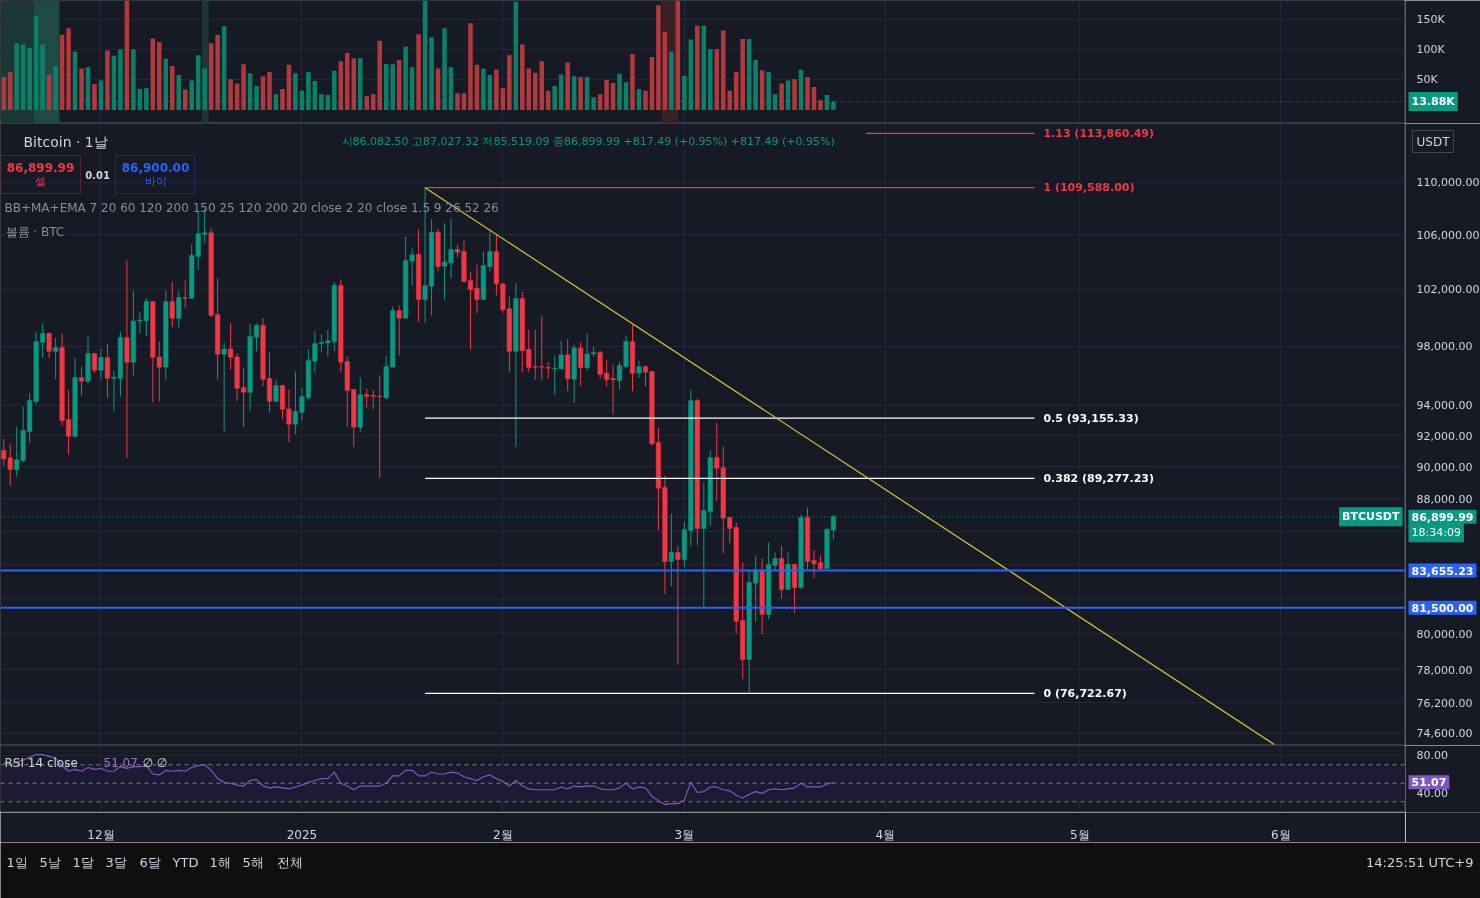 This screenshot has width=1480, height=898. What do you see at coordinates (1427, 80) in the screenshot?
I see `y-tick-label: 50K` at bounding box center [1427, 80].